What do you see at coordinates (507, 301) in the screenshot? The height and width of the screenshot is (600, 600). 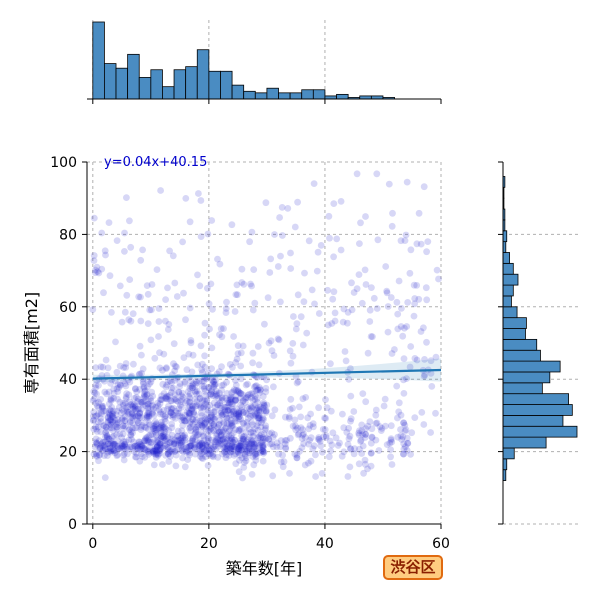 I see `right-hist-bar` at bounding box center [507, 301].